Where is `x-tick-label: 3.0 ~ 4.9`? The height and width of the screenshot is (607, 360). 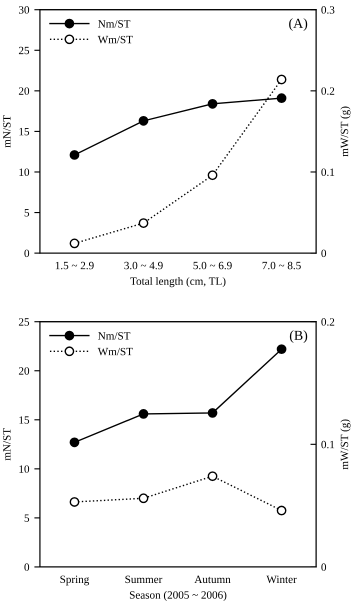
x-tick-label: 3.0 ~ 4.9 is located at coordinates (143, 266).